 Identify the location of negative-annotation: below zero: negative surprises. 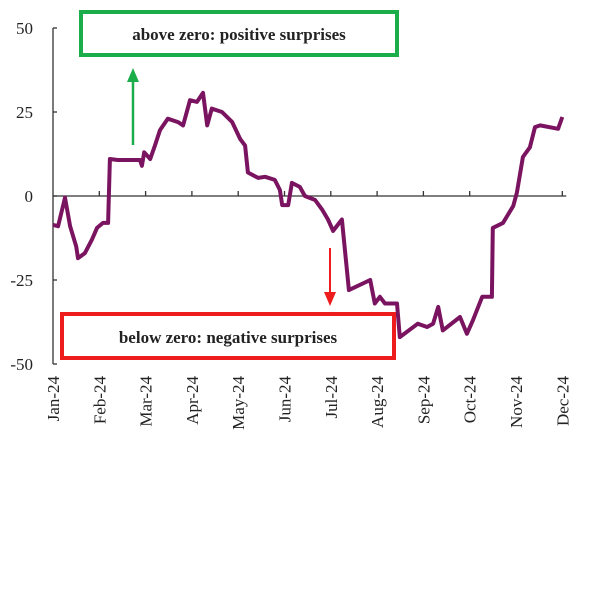
(228, 304).